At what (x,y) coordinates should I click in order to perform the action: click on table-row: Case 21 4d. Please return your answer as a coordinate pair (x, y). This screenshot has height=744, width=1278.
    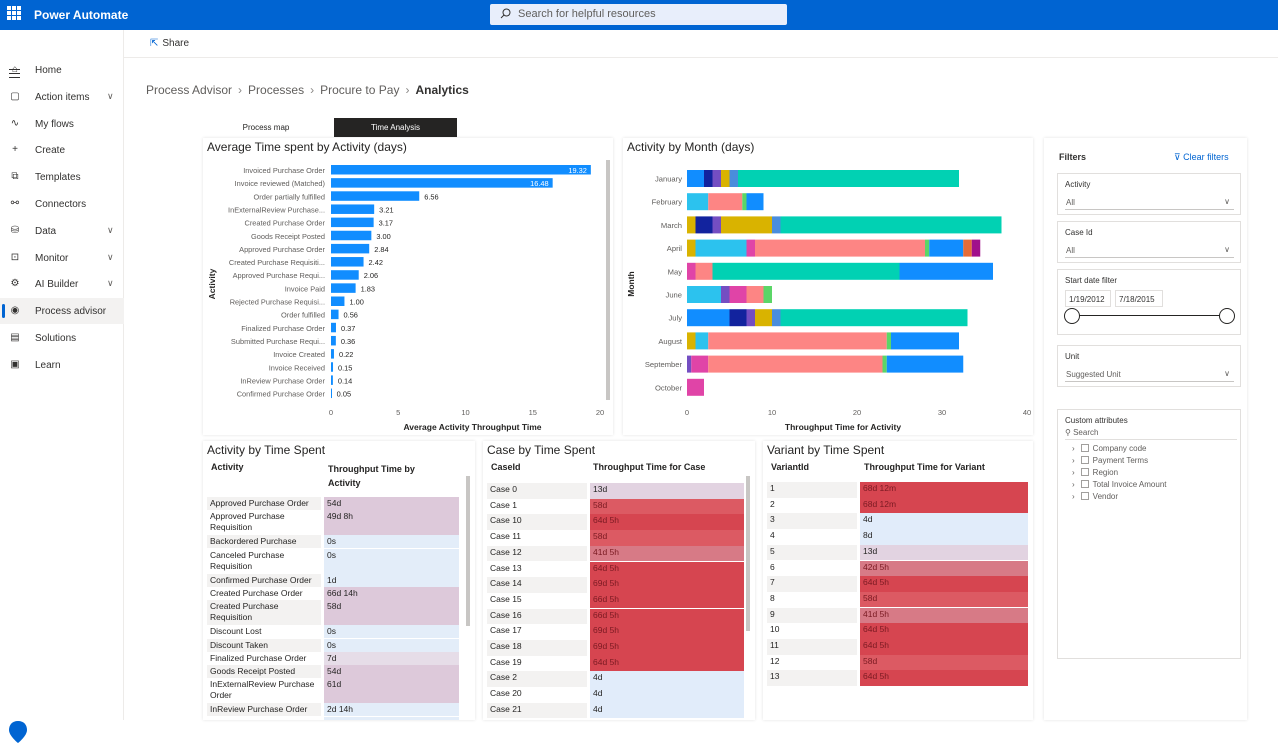
    Looking at the image, I should click on (615, 710).